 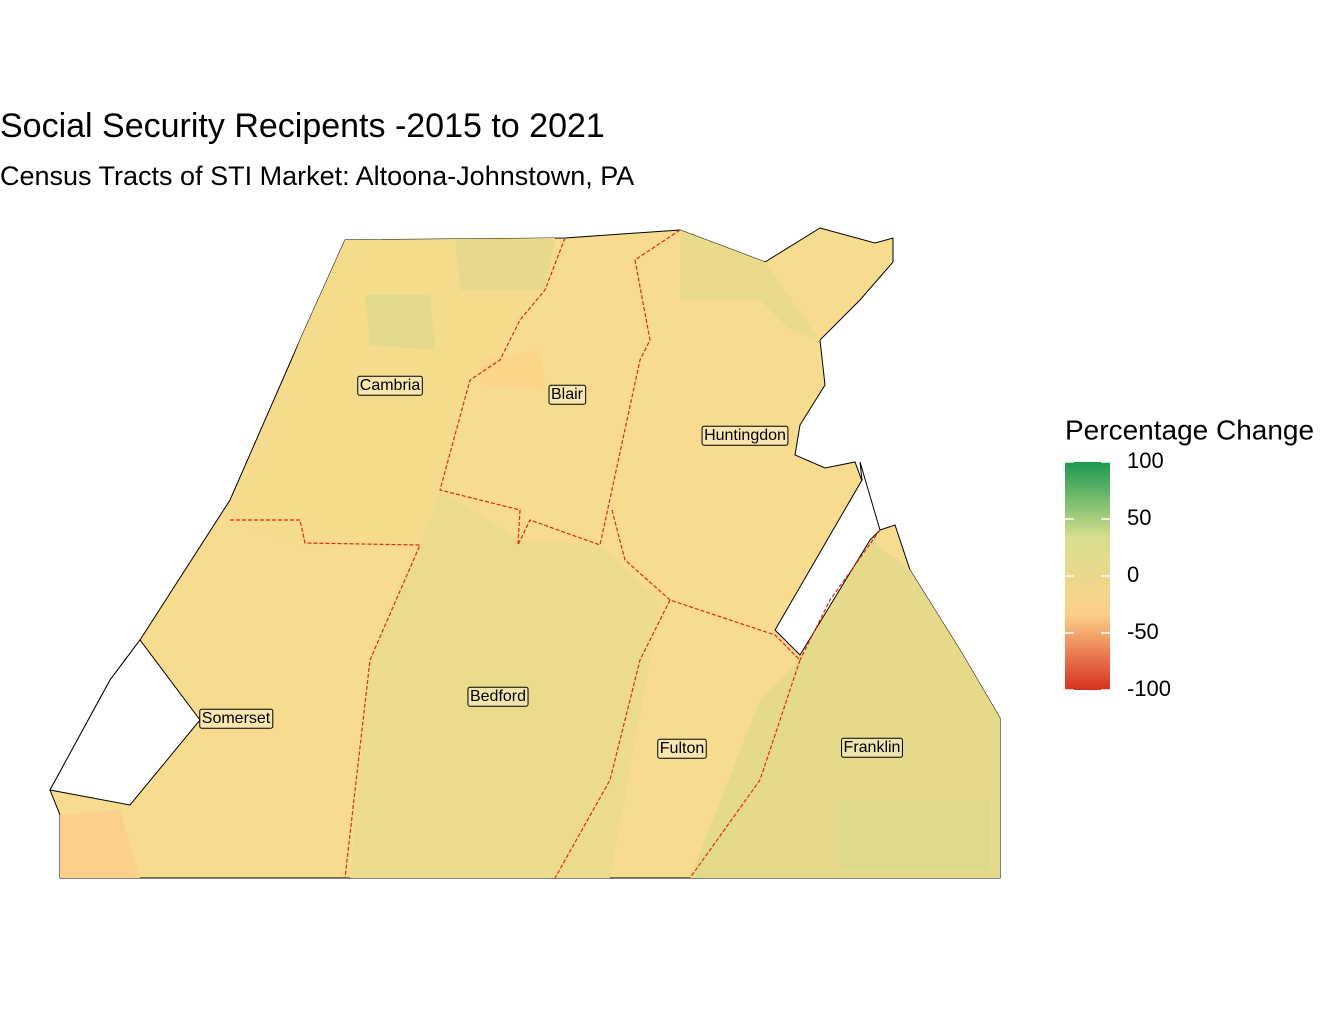 I want to click on title: Social Security Recipents -2015 to 2021, so click(x=302, y=126).